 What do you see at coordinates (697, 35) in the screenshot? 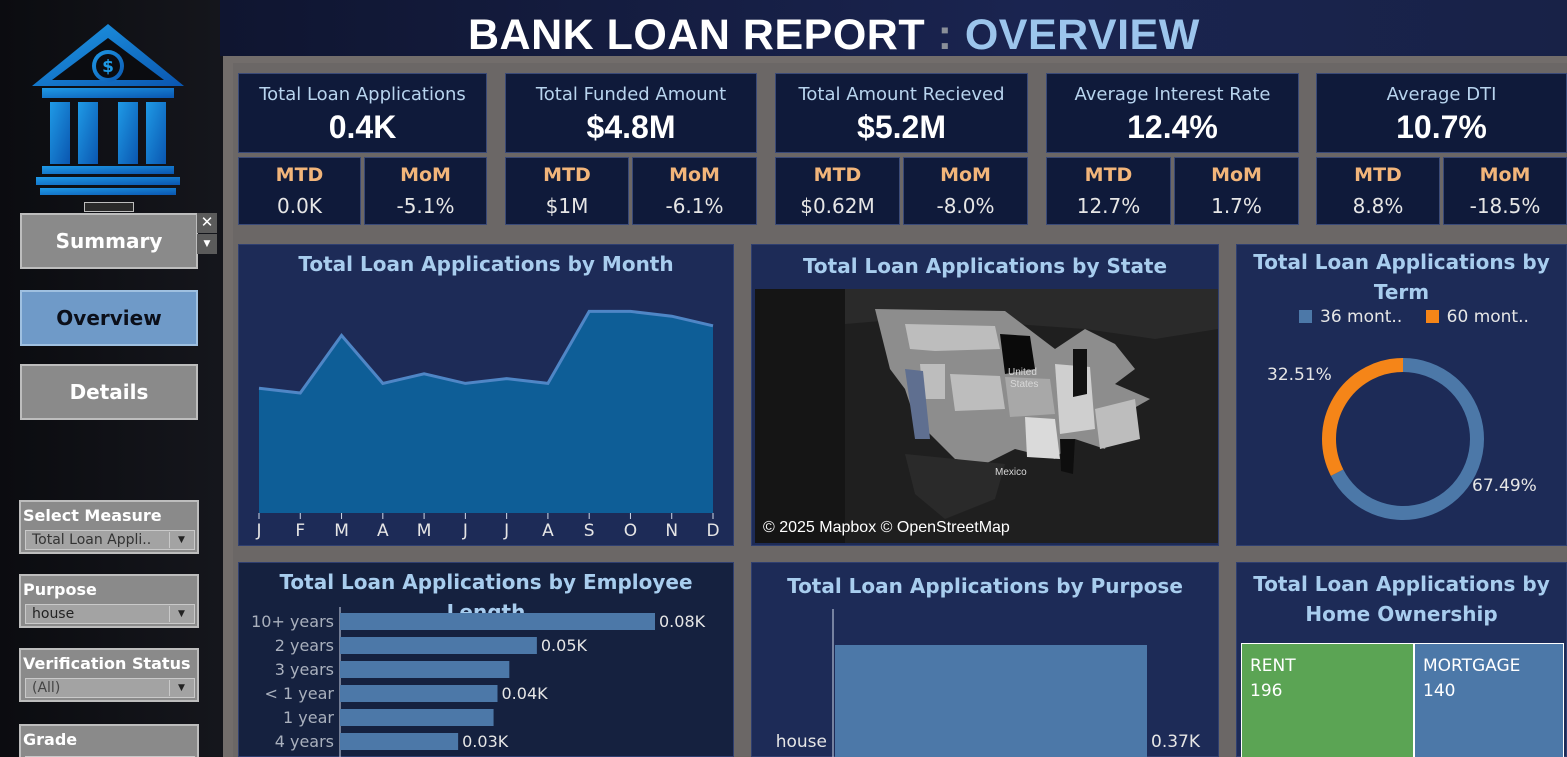
I see `title-main: BANK LOAN REPORT` at bounding box center [697, 35].